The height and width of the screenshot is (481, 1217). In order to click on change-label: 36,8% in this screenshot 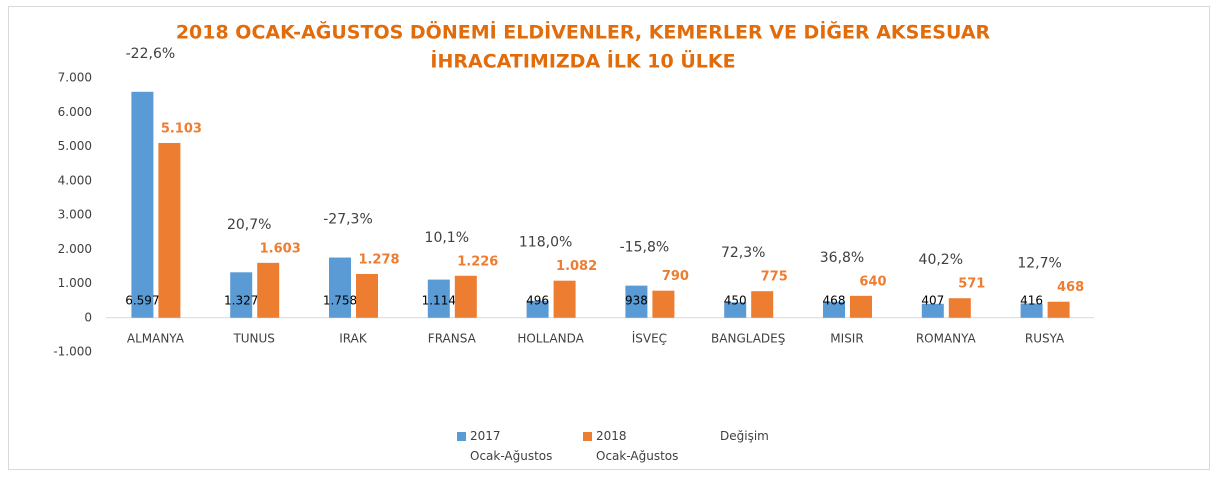, I will do `click(842, 258)`.